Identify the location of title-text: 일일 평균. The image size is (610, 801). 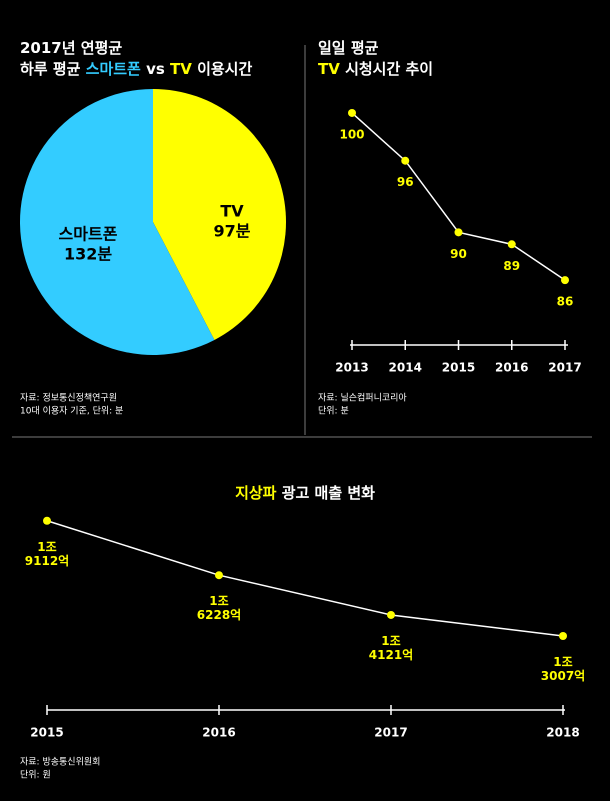
(348, 48).